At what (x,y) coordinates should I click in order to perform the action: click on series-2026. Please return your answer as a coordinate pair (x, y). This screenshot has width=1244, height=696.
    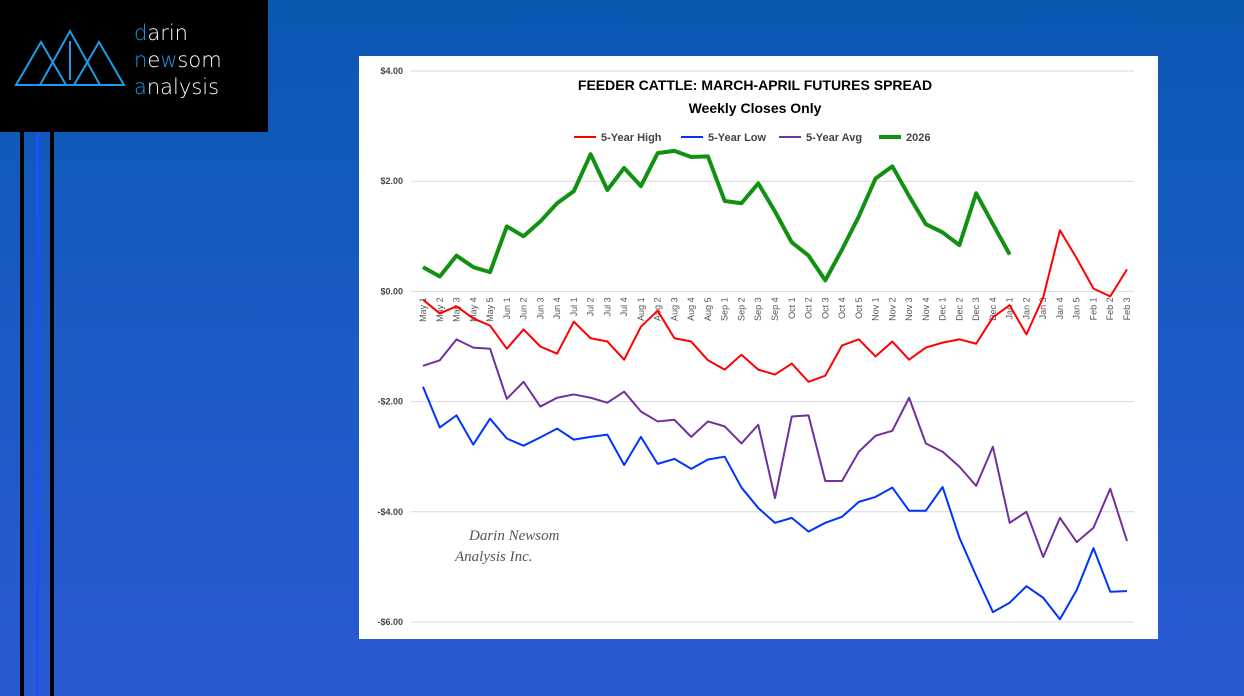
    Looking at the image, I should click on (717, 215).